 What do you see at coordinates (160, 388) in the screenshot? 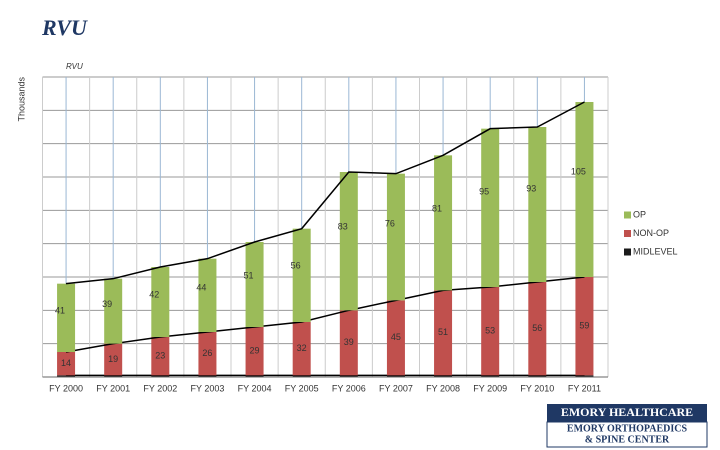
I see `x-tick-label: FY 2002` at bounding box center [160, 388].